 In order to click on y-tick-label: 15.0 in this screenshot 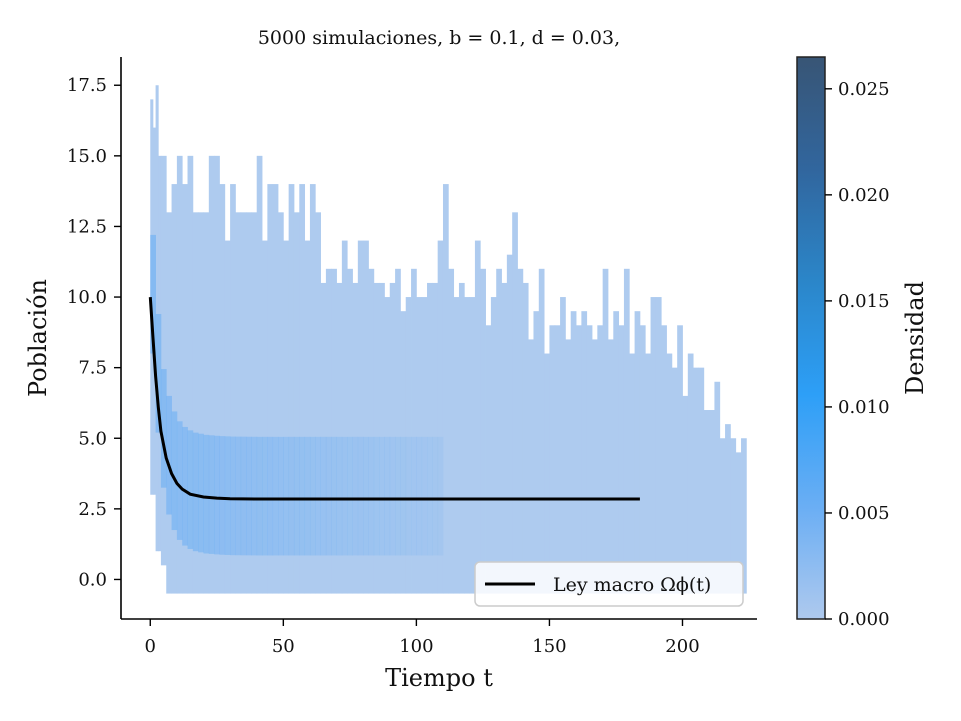, I will do `click(87, 156)`.